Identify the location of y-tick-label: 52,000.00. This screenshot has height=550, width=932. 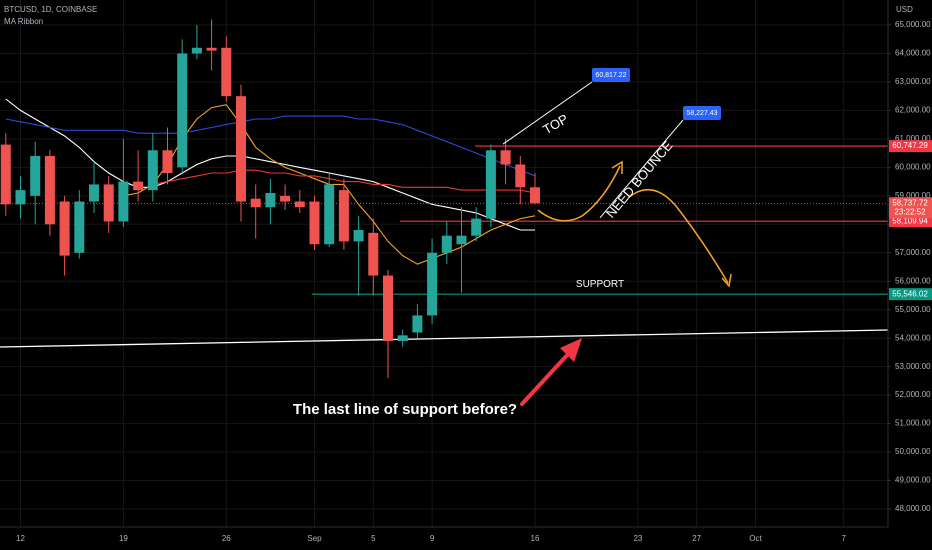
(913, 394).